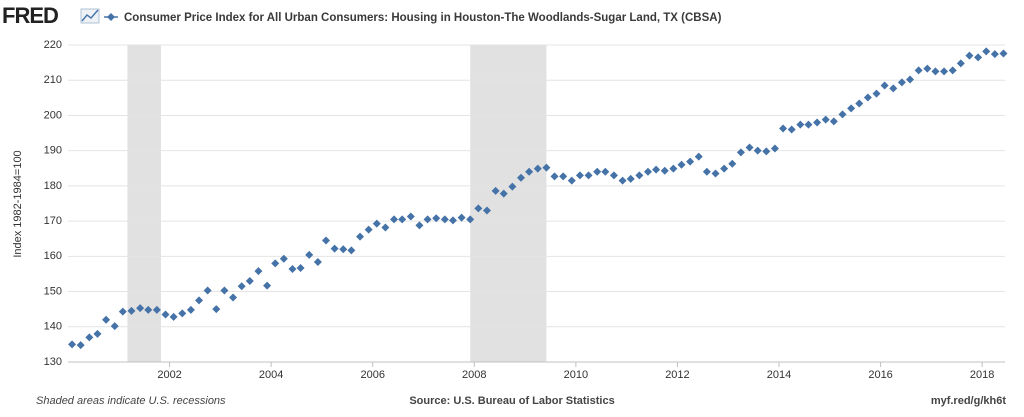  What do you see at coordinates (131, 401) in the screenshot?
I see `recession-note: Shaded areas indicate U.S. recessions` at bounding box center [131, 401].